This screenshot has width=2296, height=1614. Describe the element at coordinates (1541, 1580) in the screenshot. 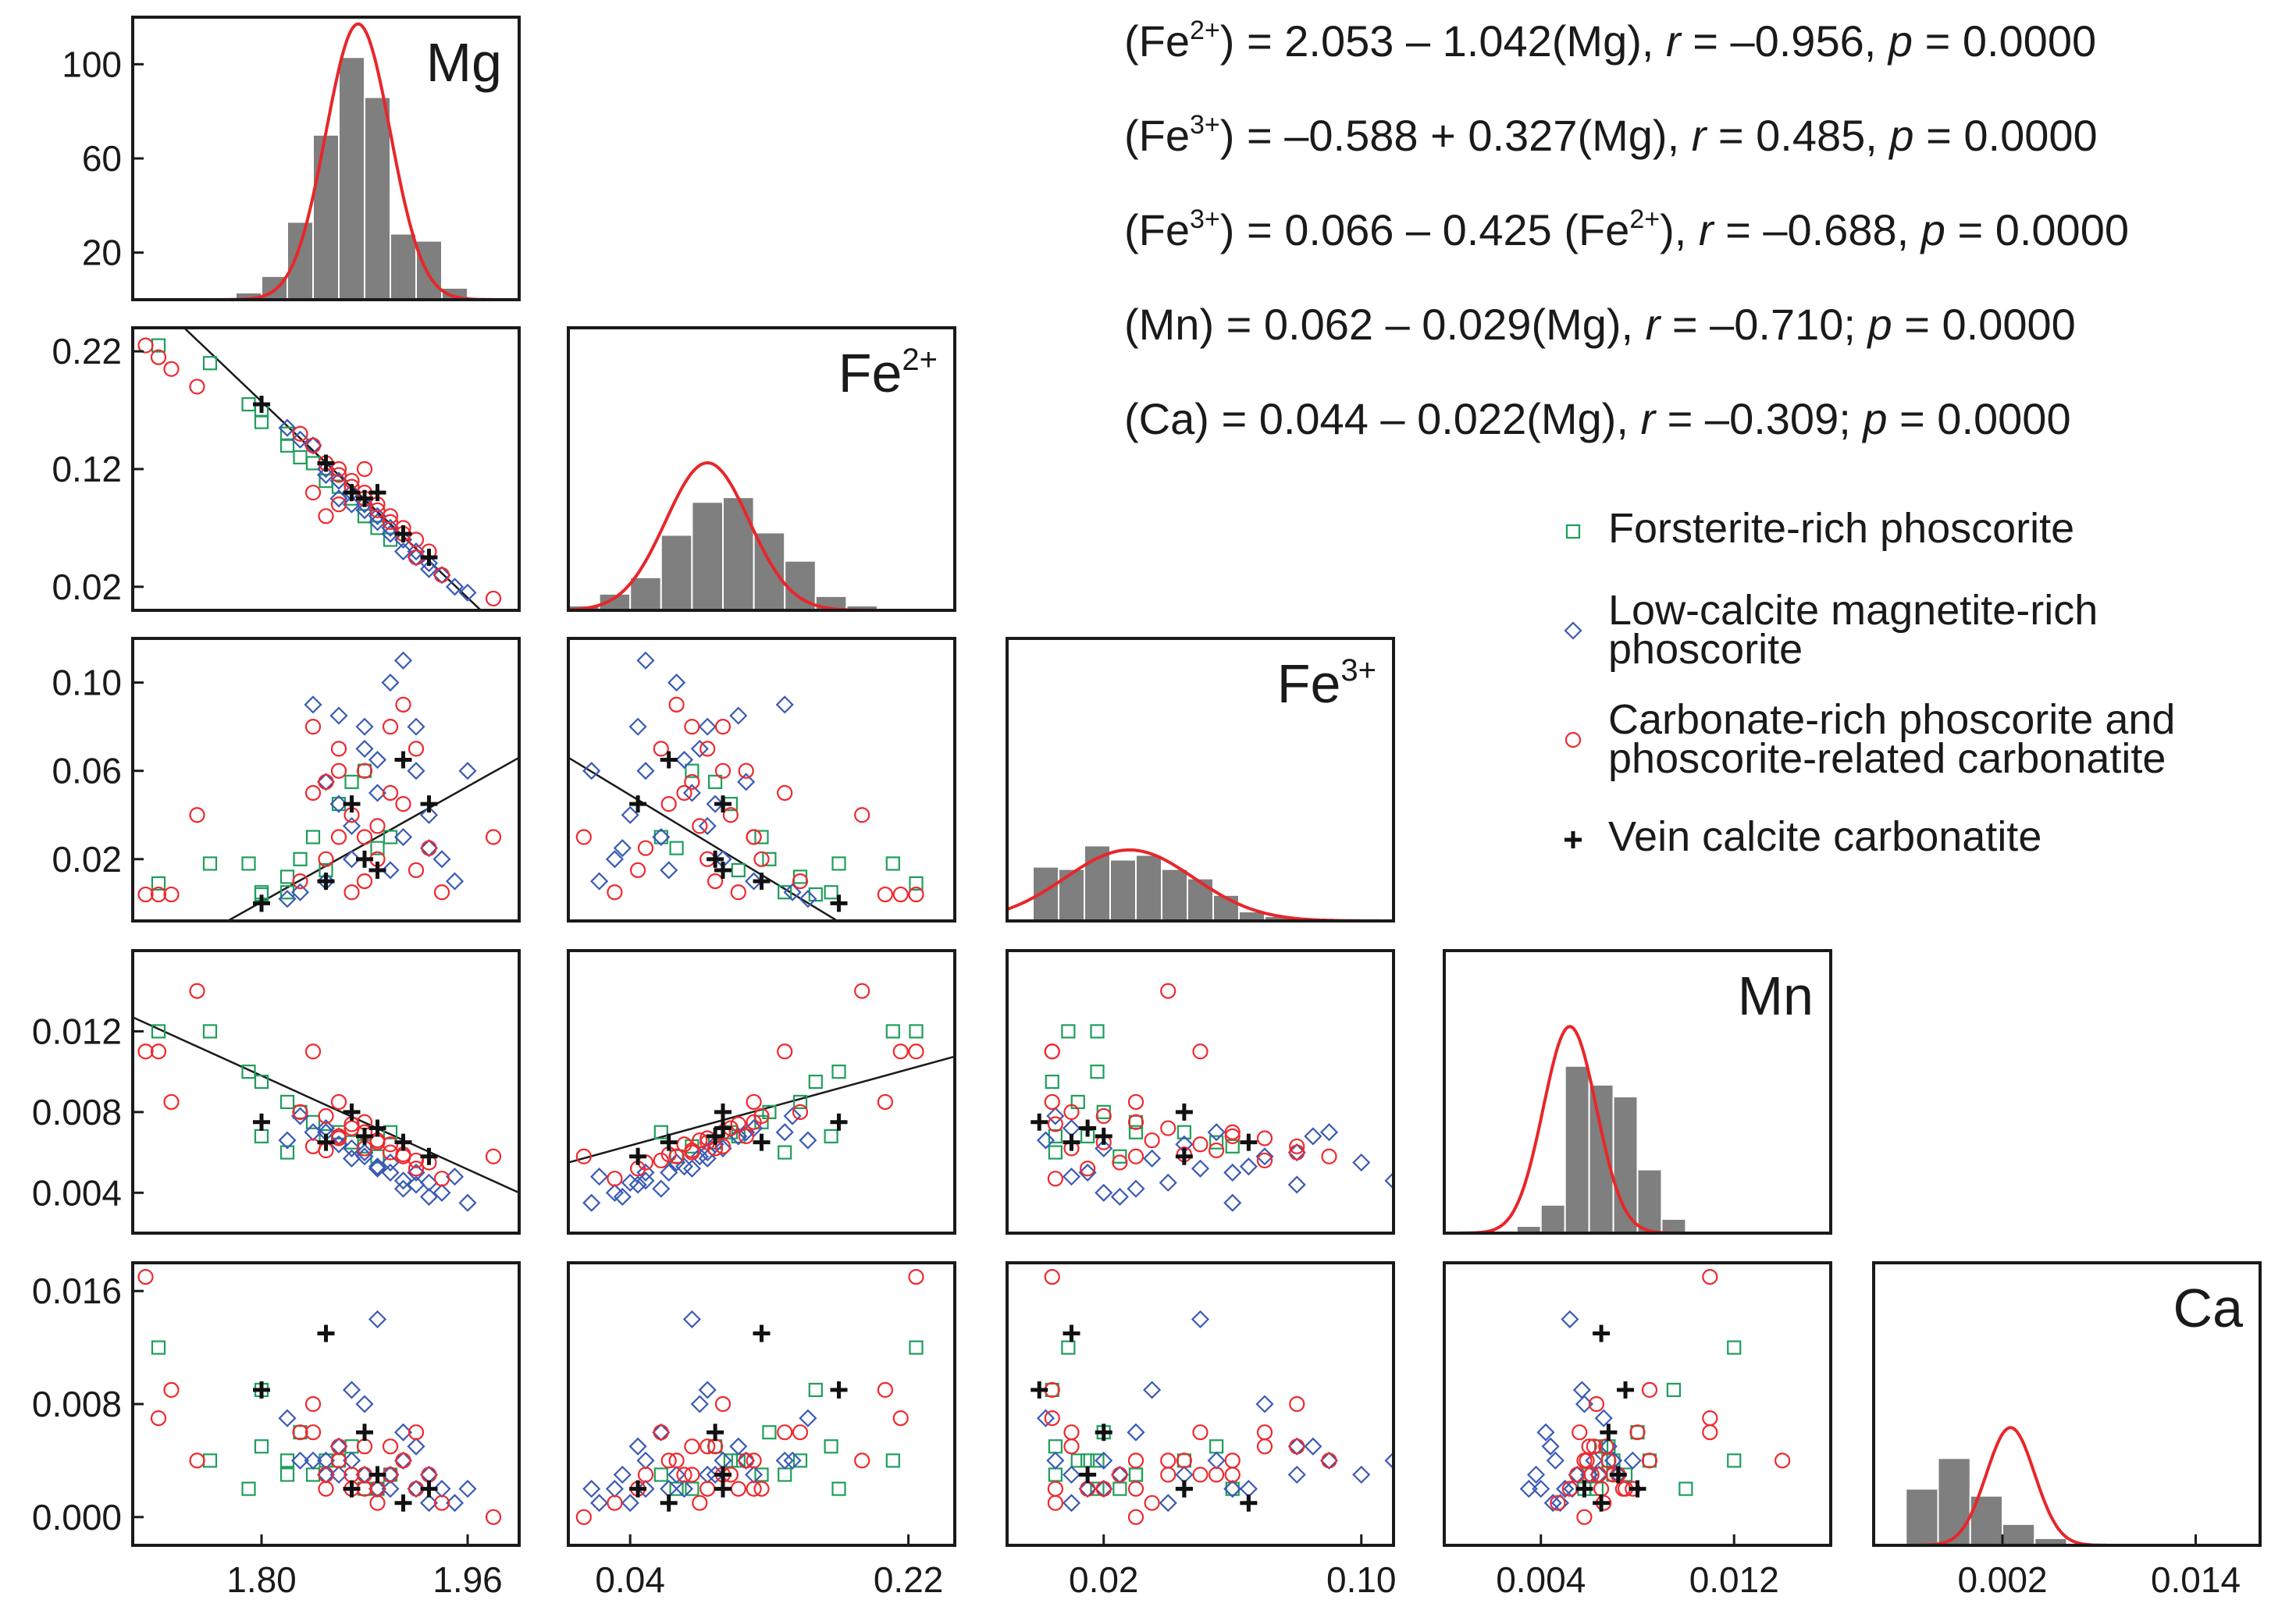

I see `x-tick-label: 0.004` at that location.